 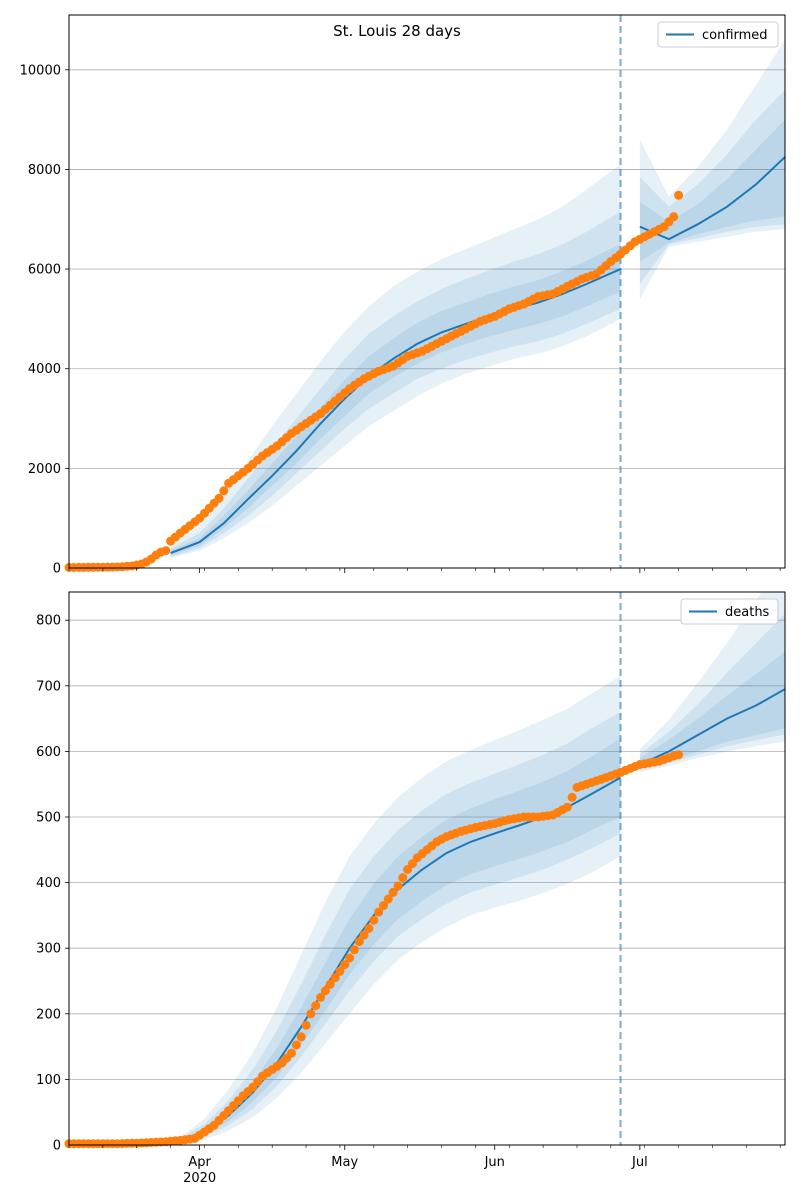 I want to click on x-tick-label: Jul, so click(x=639, y=1162).